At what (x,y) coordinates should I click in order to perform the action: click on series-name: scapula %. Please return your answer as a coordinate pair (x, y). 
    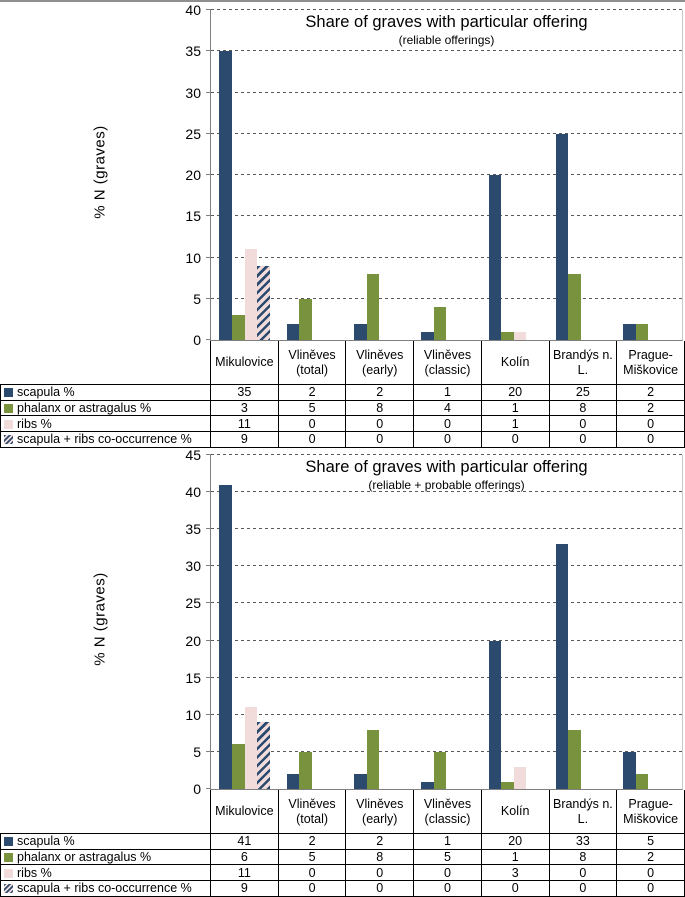
    Looking at the image, I should click on (46, 841).